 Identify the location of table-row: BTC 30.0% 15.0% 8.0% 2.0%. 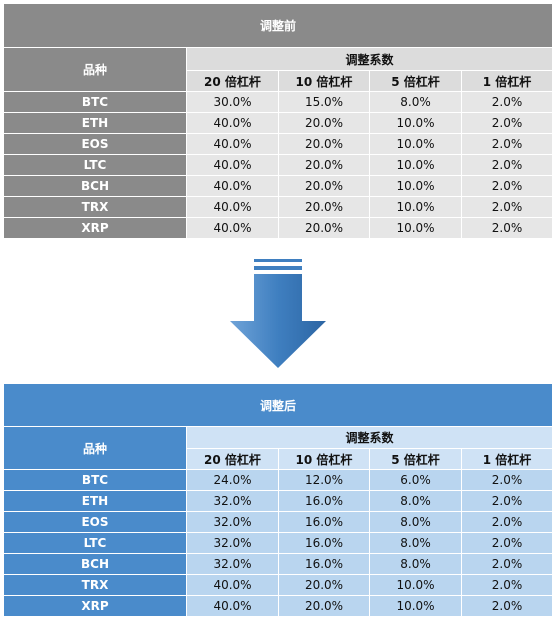
(278, 102).